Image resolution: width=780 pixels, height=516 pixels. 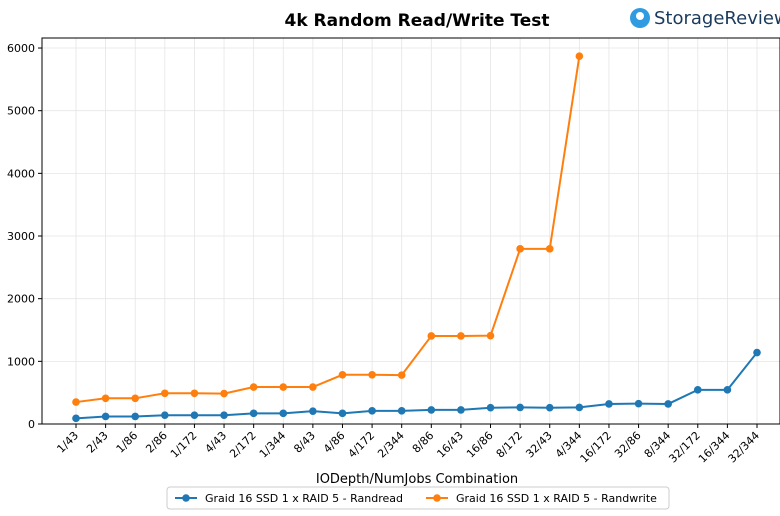 What do you see at coordinates (156, 442) in the screenshot?
I see `x-tick-label: 2/86` at bounding box center [156, 442].